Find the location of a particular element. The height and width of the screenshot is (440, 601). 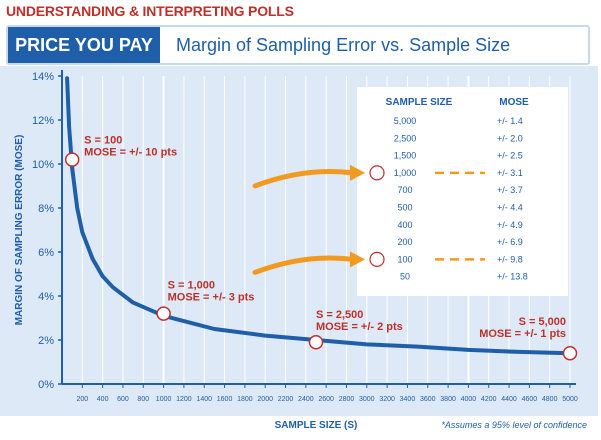

table-sample-cell: 100 is located at coordinates (404, 259).